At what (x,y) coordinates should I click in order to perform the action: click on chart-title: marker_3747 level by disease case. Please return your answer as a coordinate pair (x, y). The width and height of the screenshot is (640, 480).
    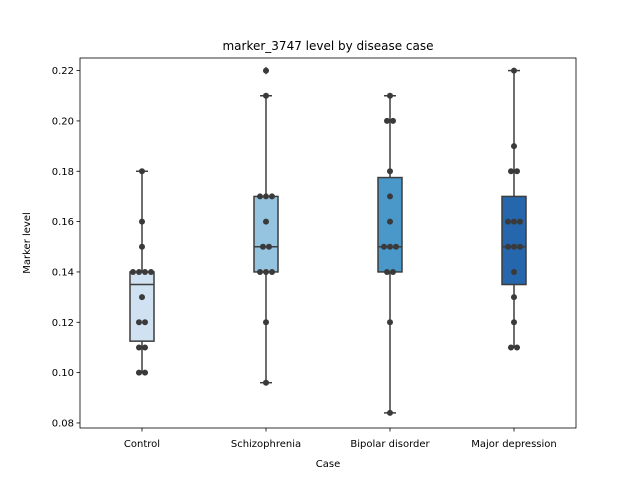
    Looking at the image, I should click on (327, 46).